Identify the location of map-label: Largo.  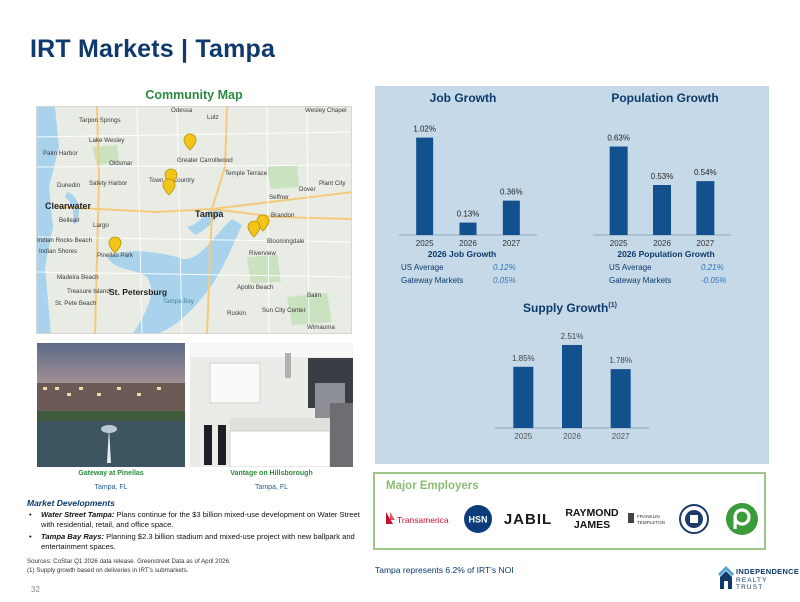
(101, 225).